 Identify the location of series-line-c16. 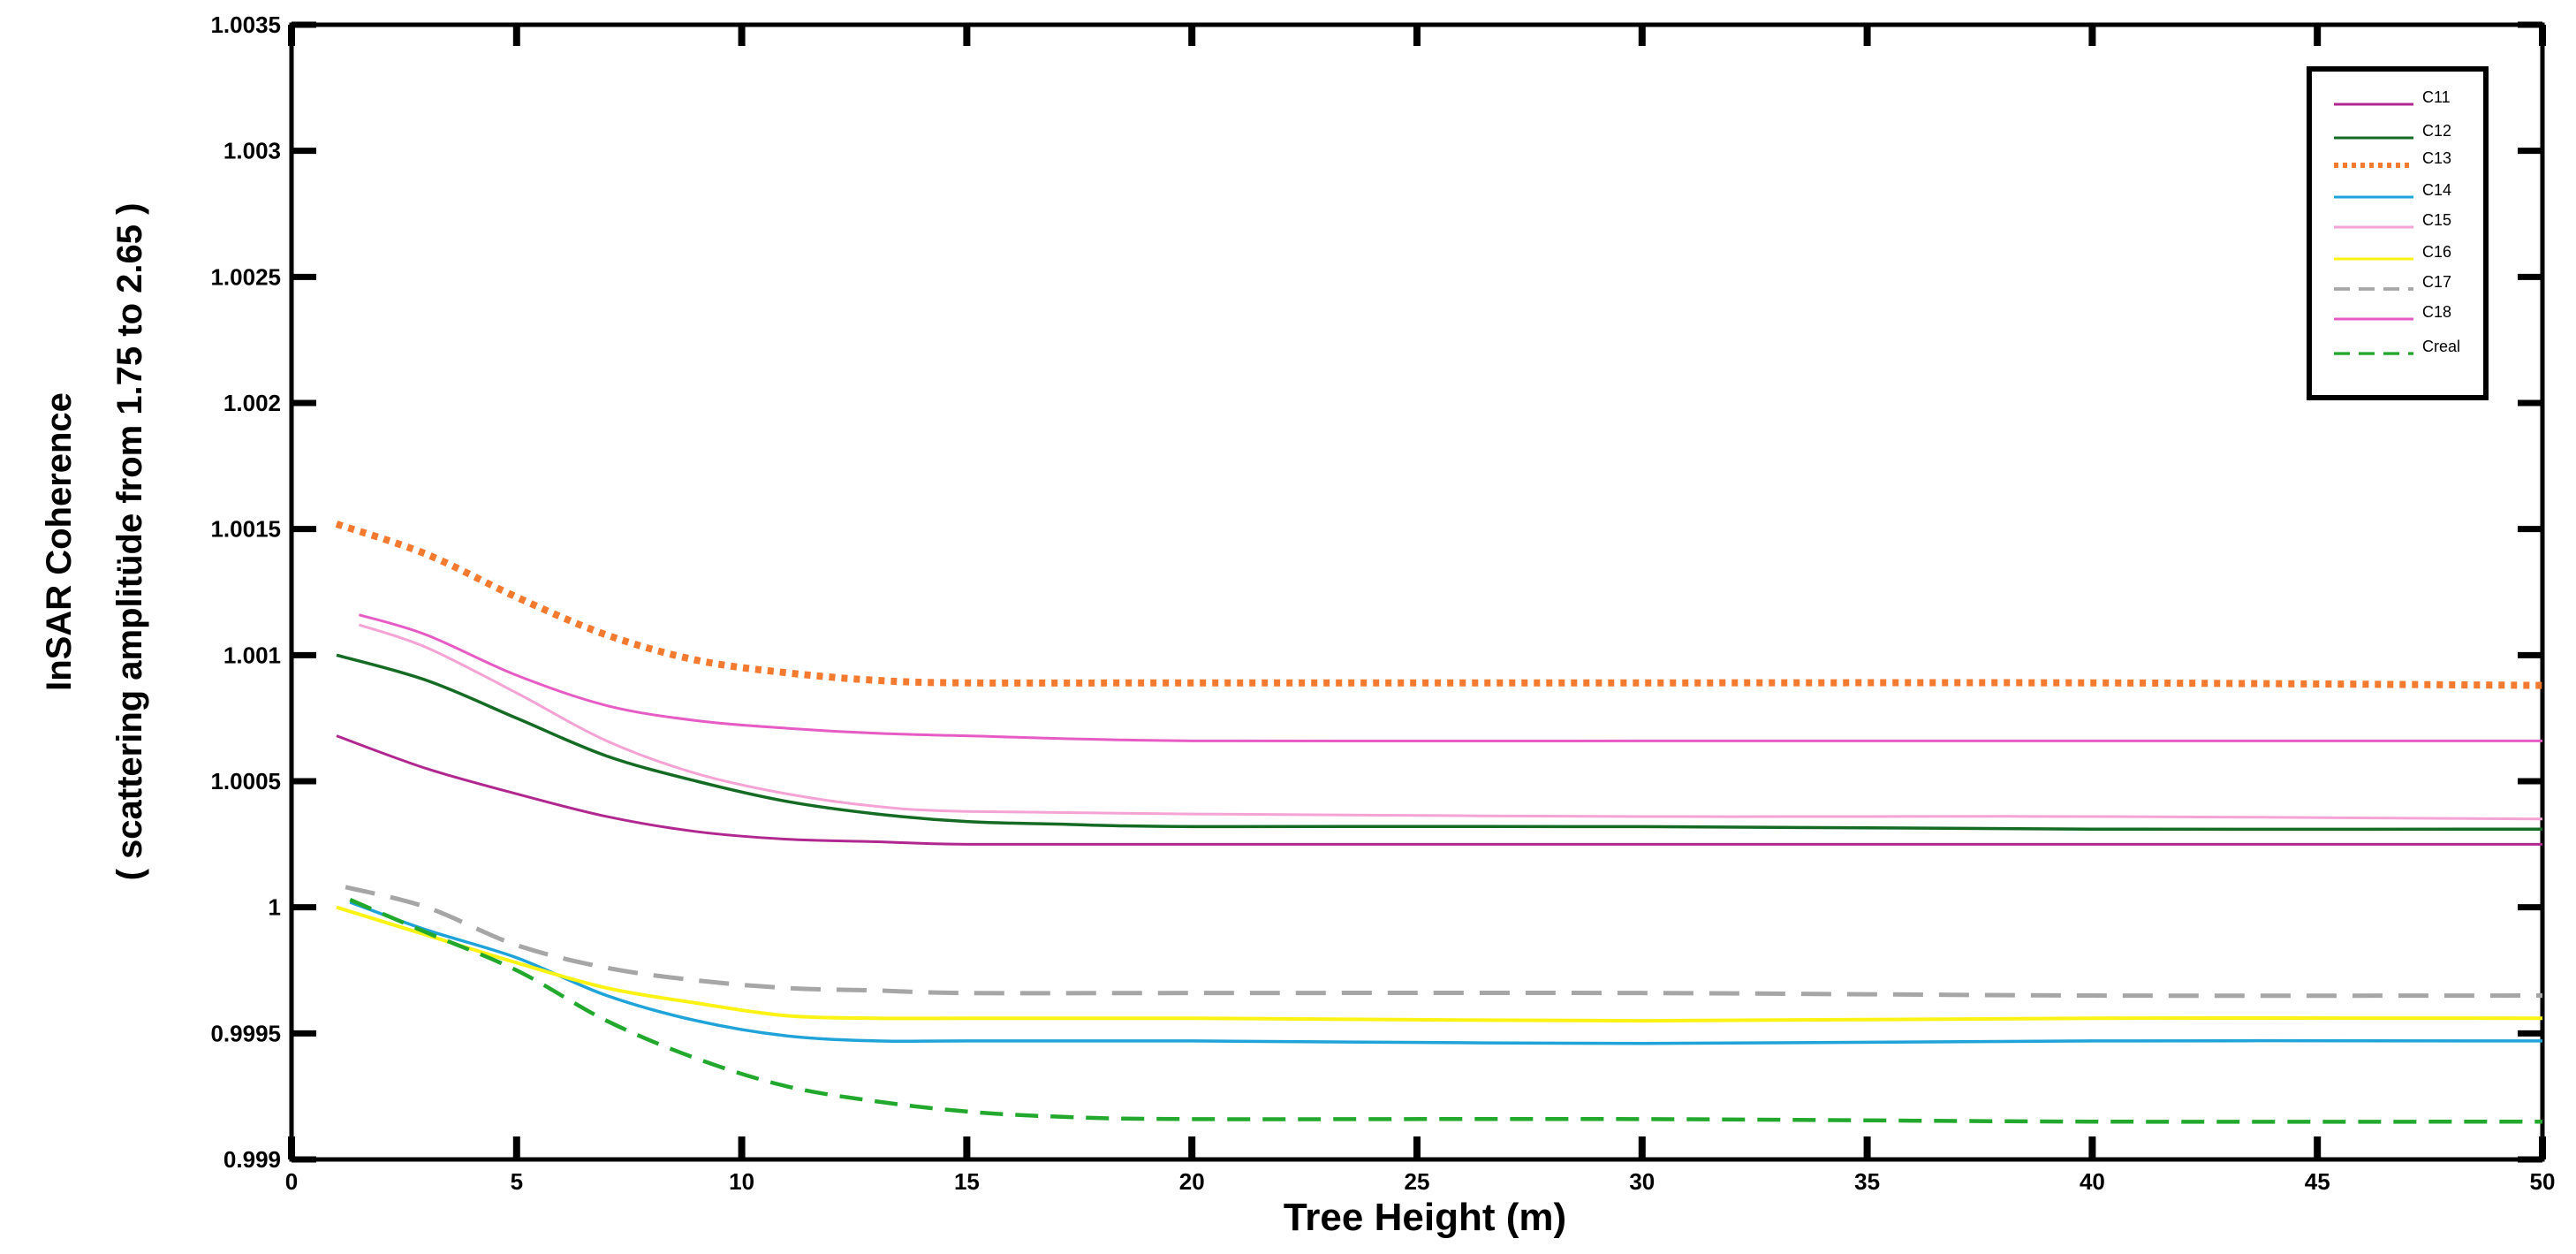
(1440, 964).